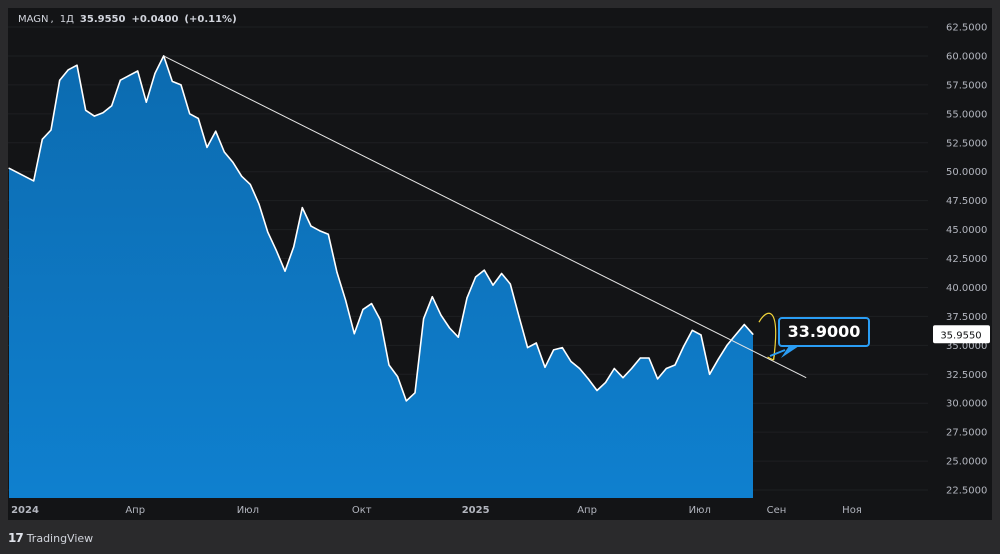 This screenshot has height=554, width=1000. I want to click on x-tick-label: Ноя, so click(852, 510).